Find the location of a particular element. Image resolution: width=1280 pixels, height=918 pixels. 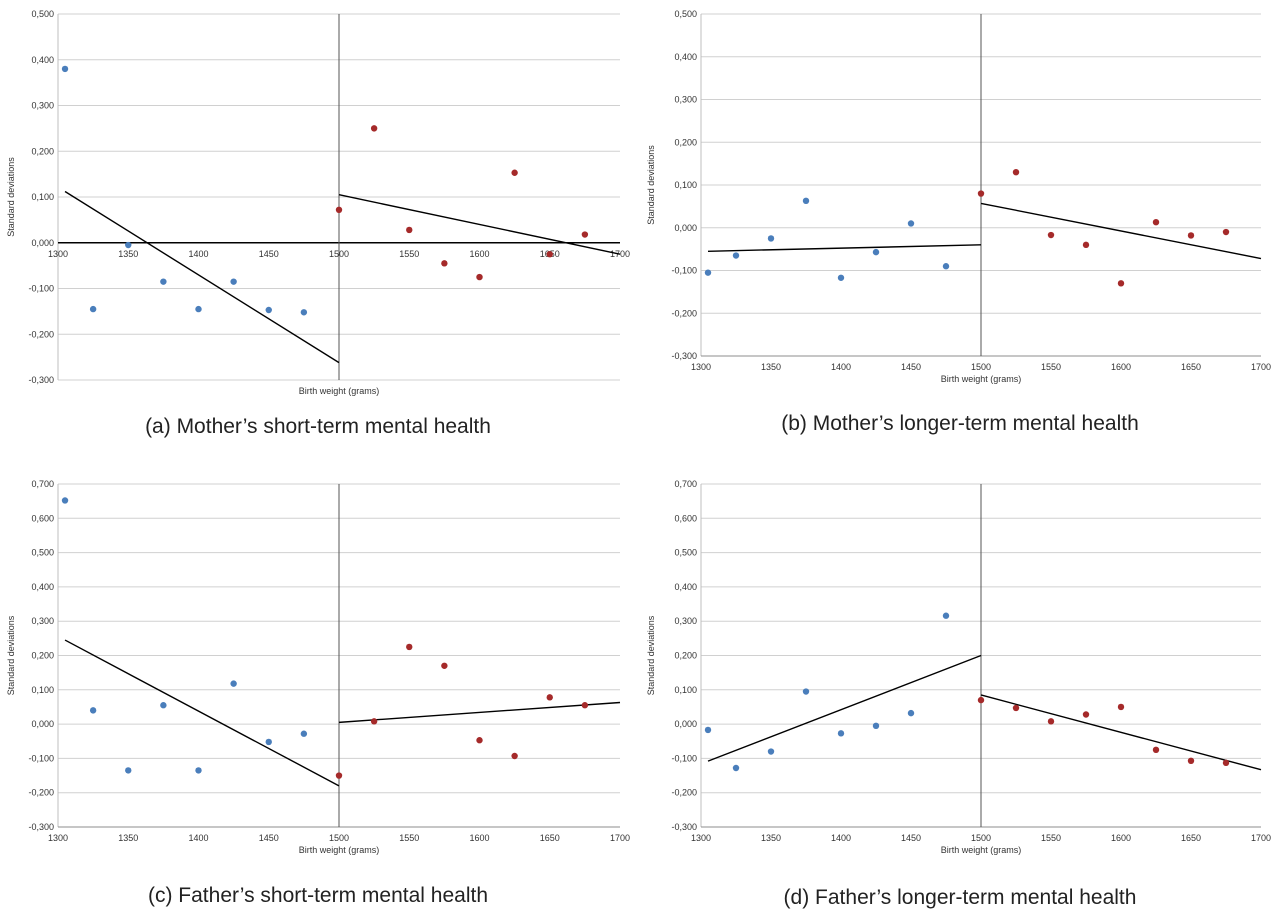

y-tick-label: 0,100 is located at coordinates (685, 185).